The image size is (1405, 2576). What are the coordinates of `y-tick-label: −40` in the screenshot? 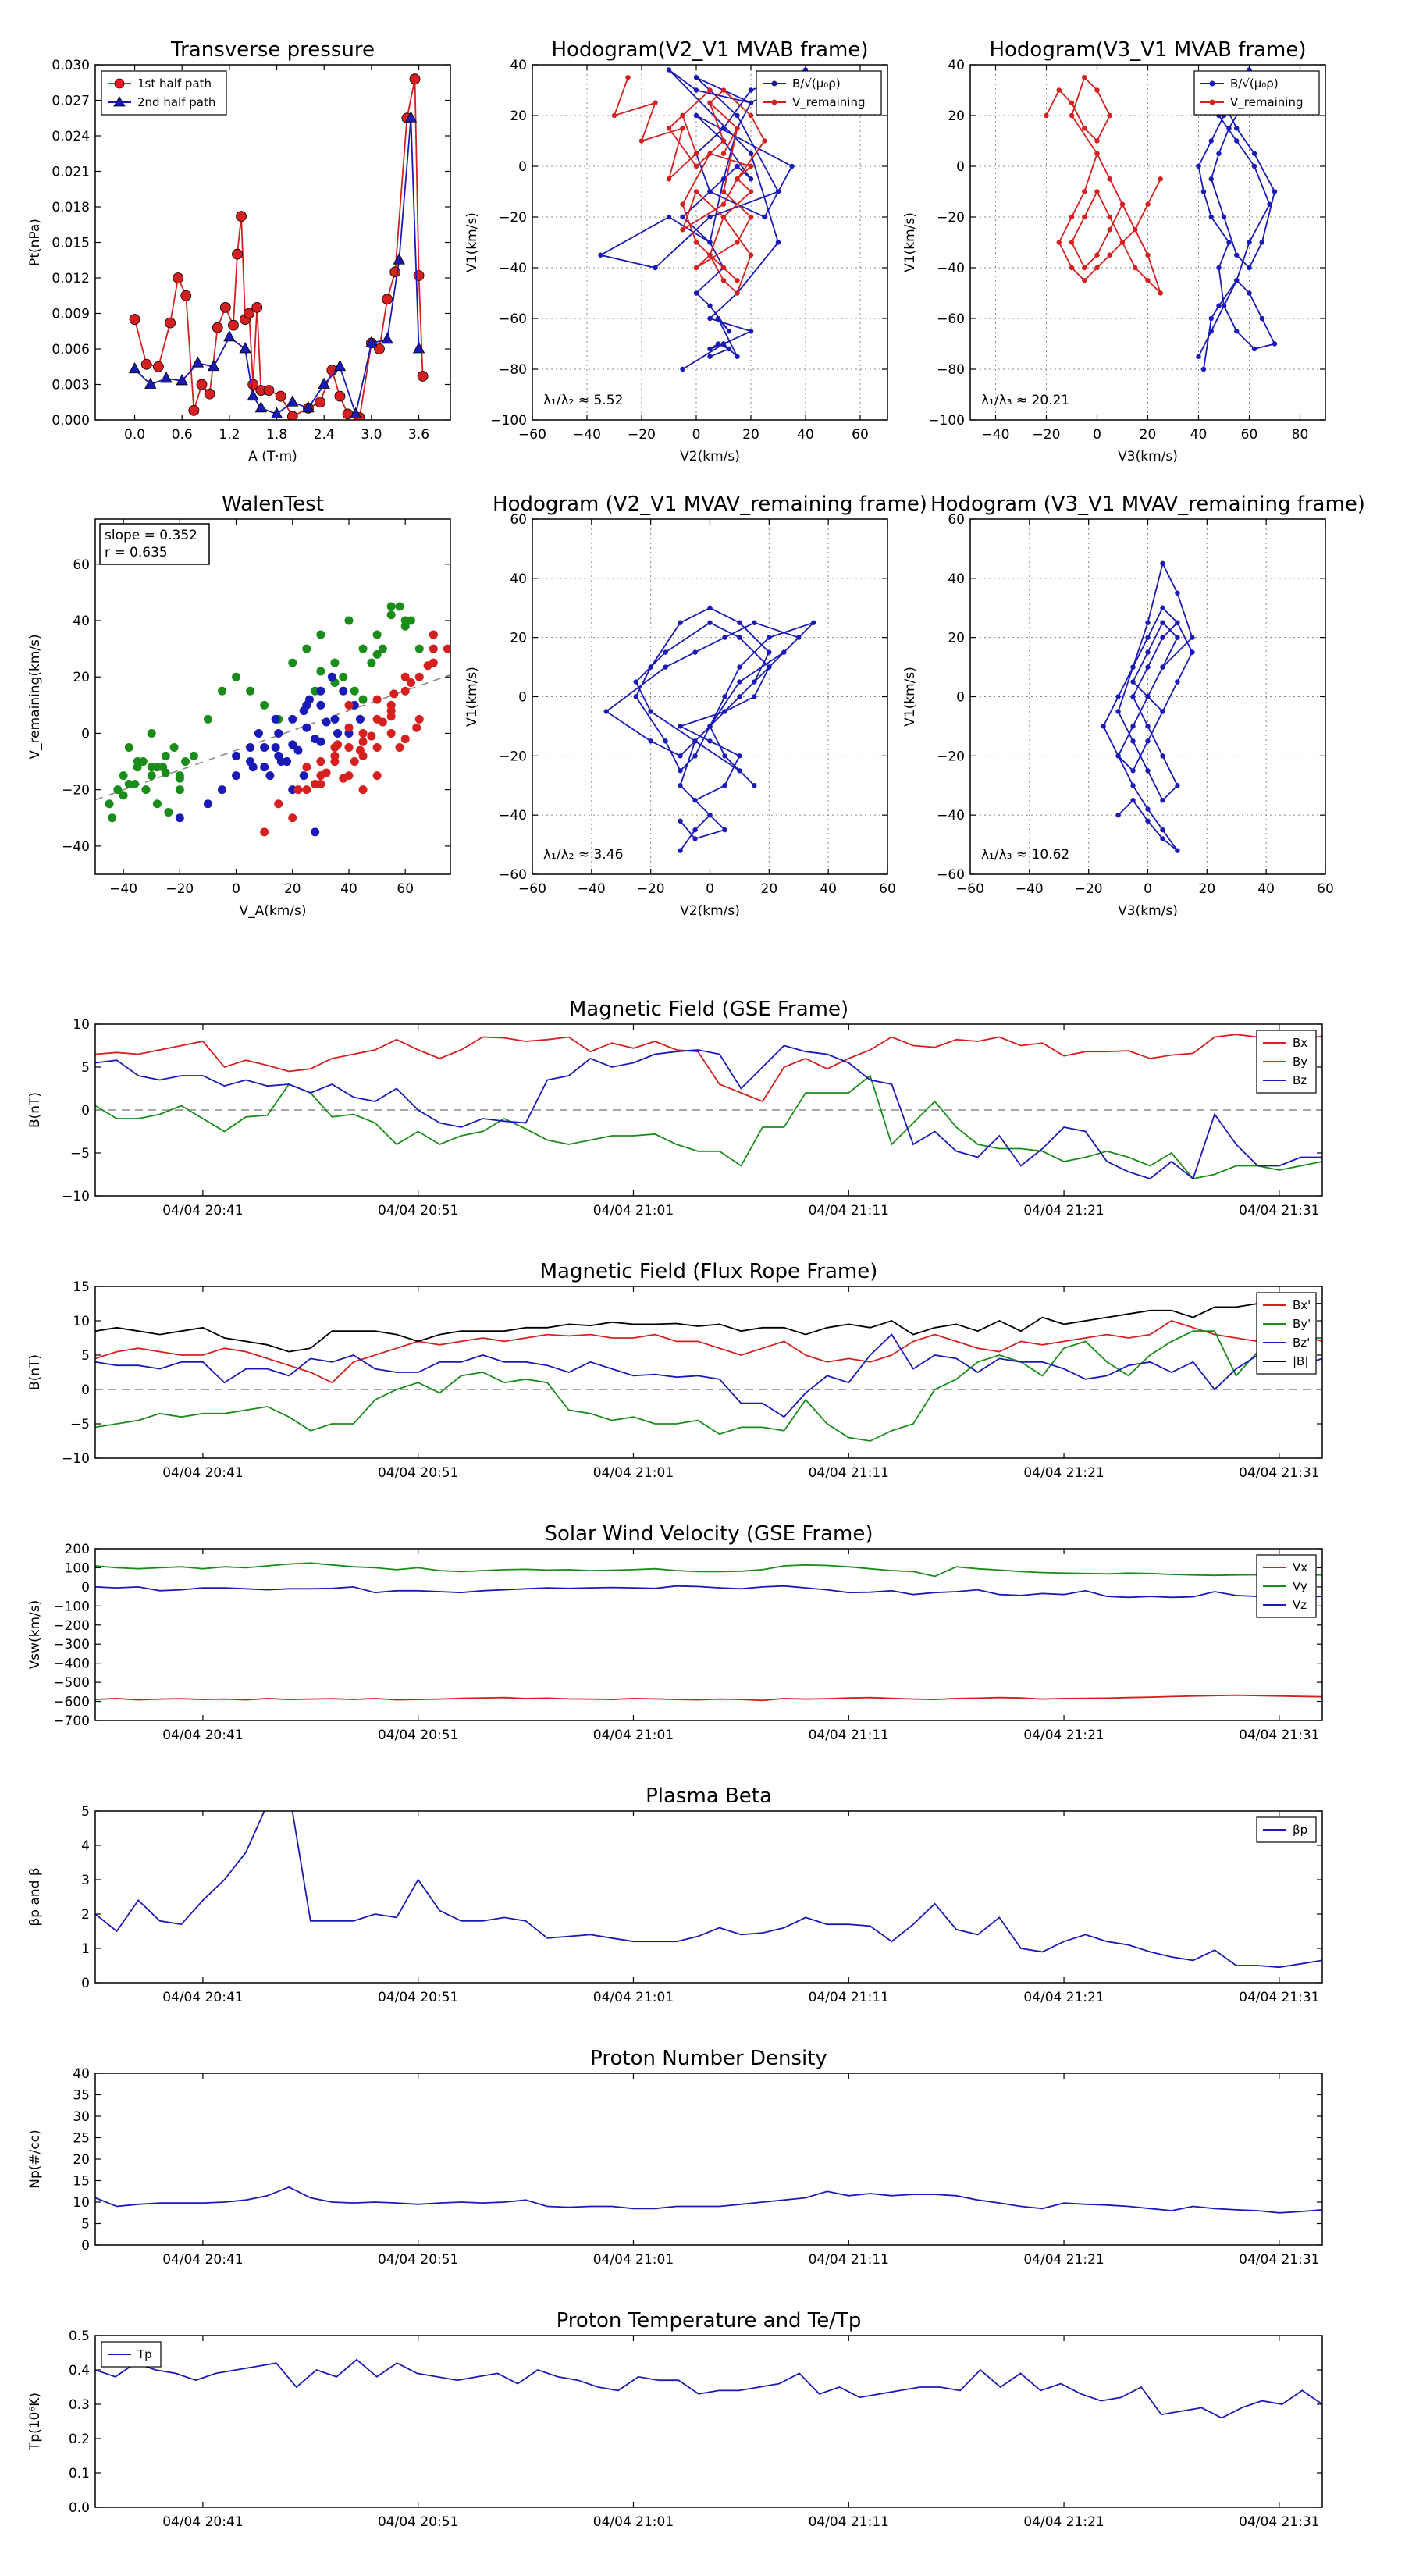 It's located at (951, 816).